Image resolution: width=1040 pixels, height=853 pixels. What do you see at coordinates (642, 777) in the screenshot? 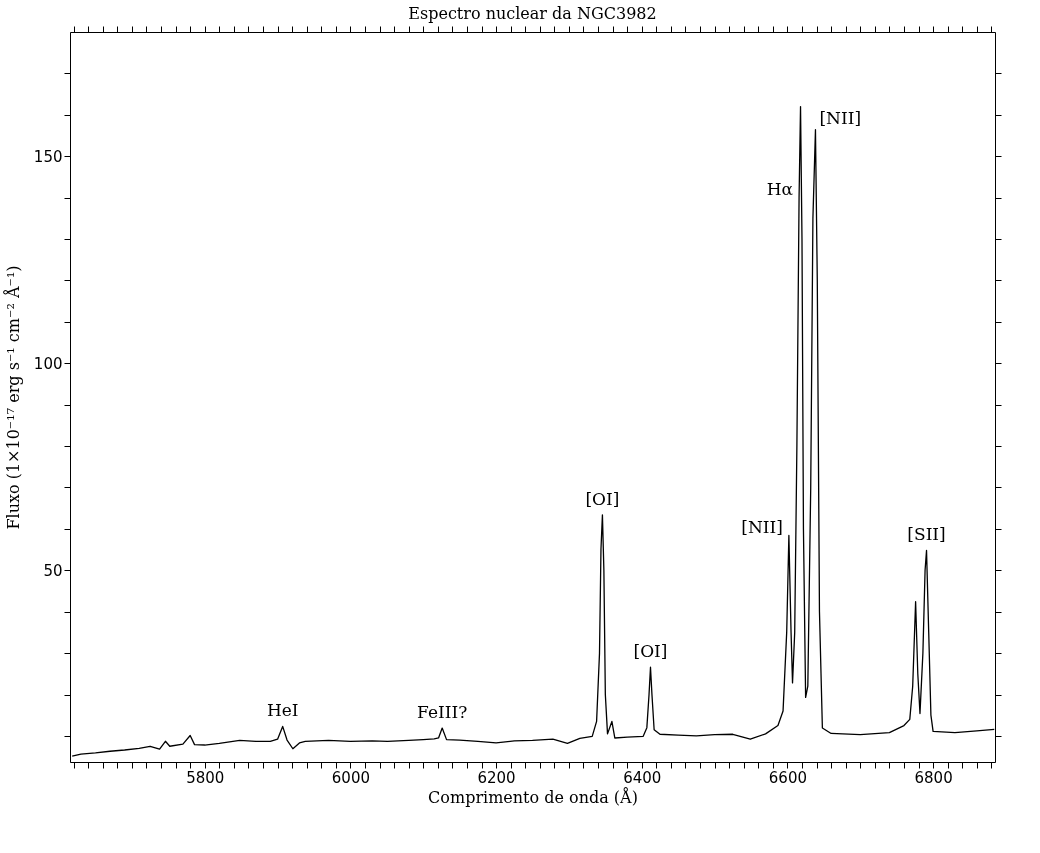
I see `x-tick-label: 6400` at bounding box center [642, 777].